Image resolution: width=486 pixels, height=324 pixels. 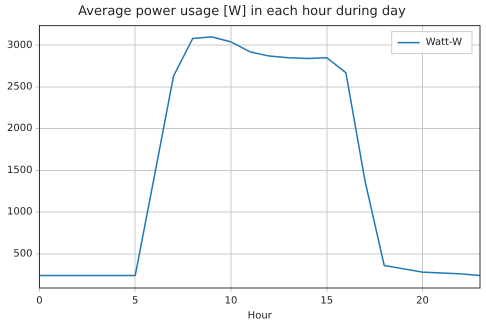 What do you see at coordinates (19, 212) in the screenshot?
I see `y-tick-label: 1000` at bounding box center [19, 212].